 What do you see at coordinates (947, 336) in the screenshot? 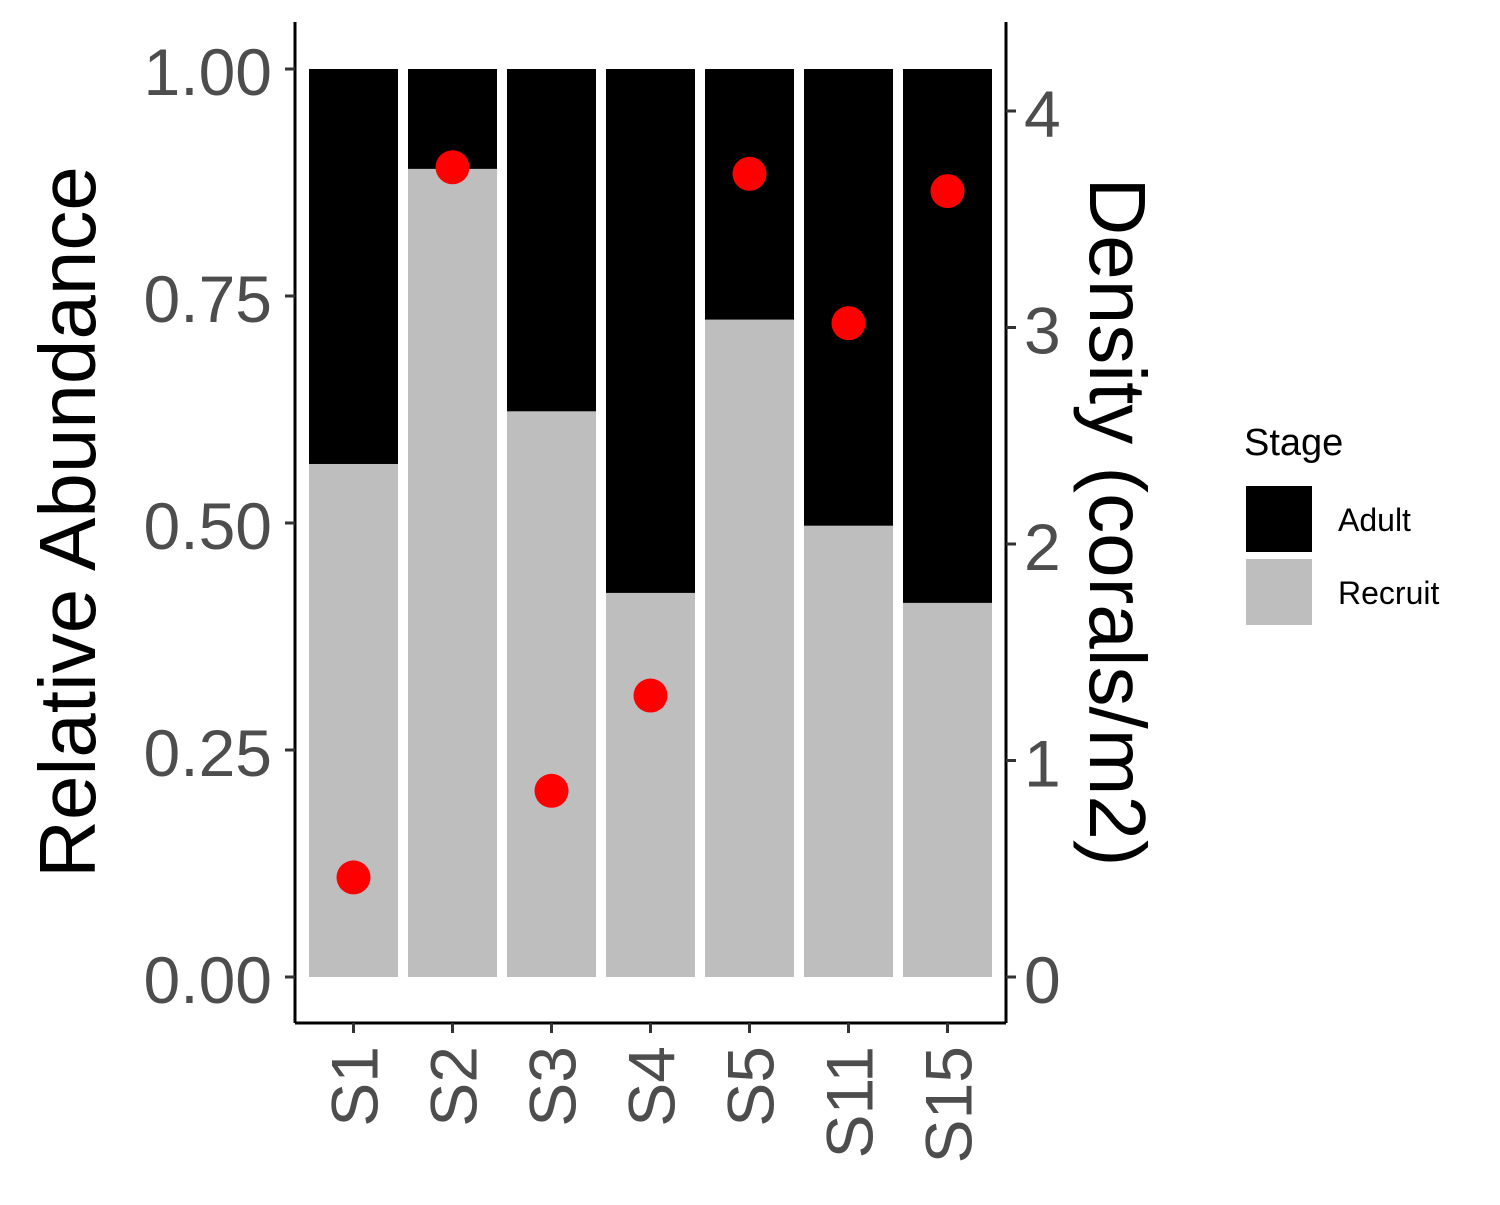
I see `bar-adult-s15` at bounding box center [947, 336].